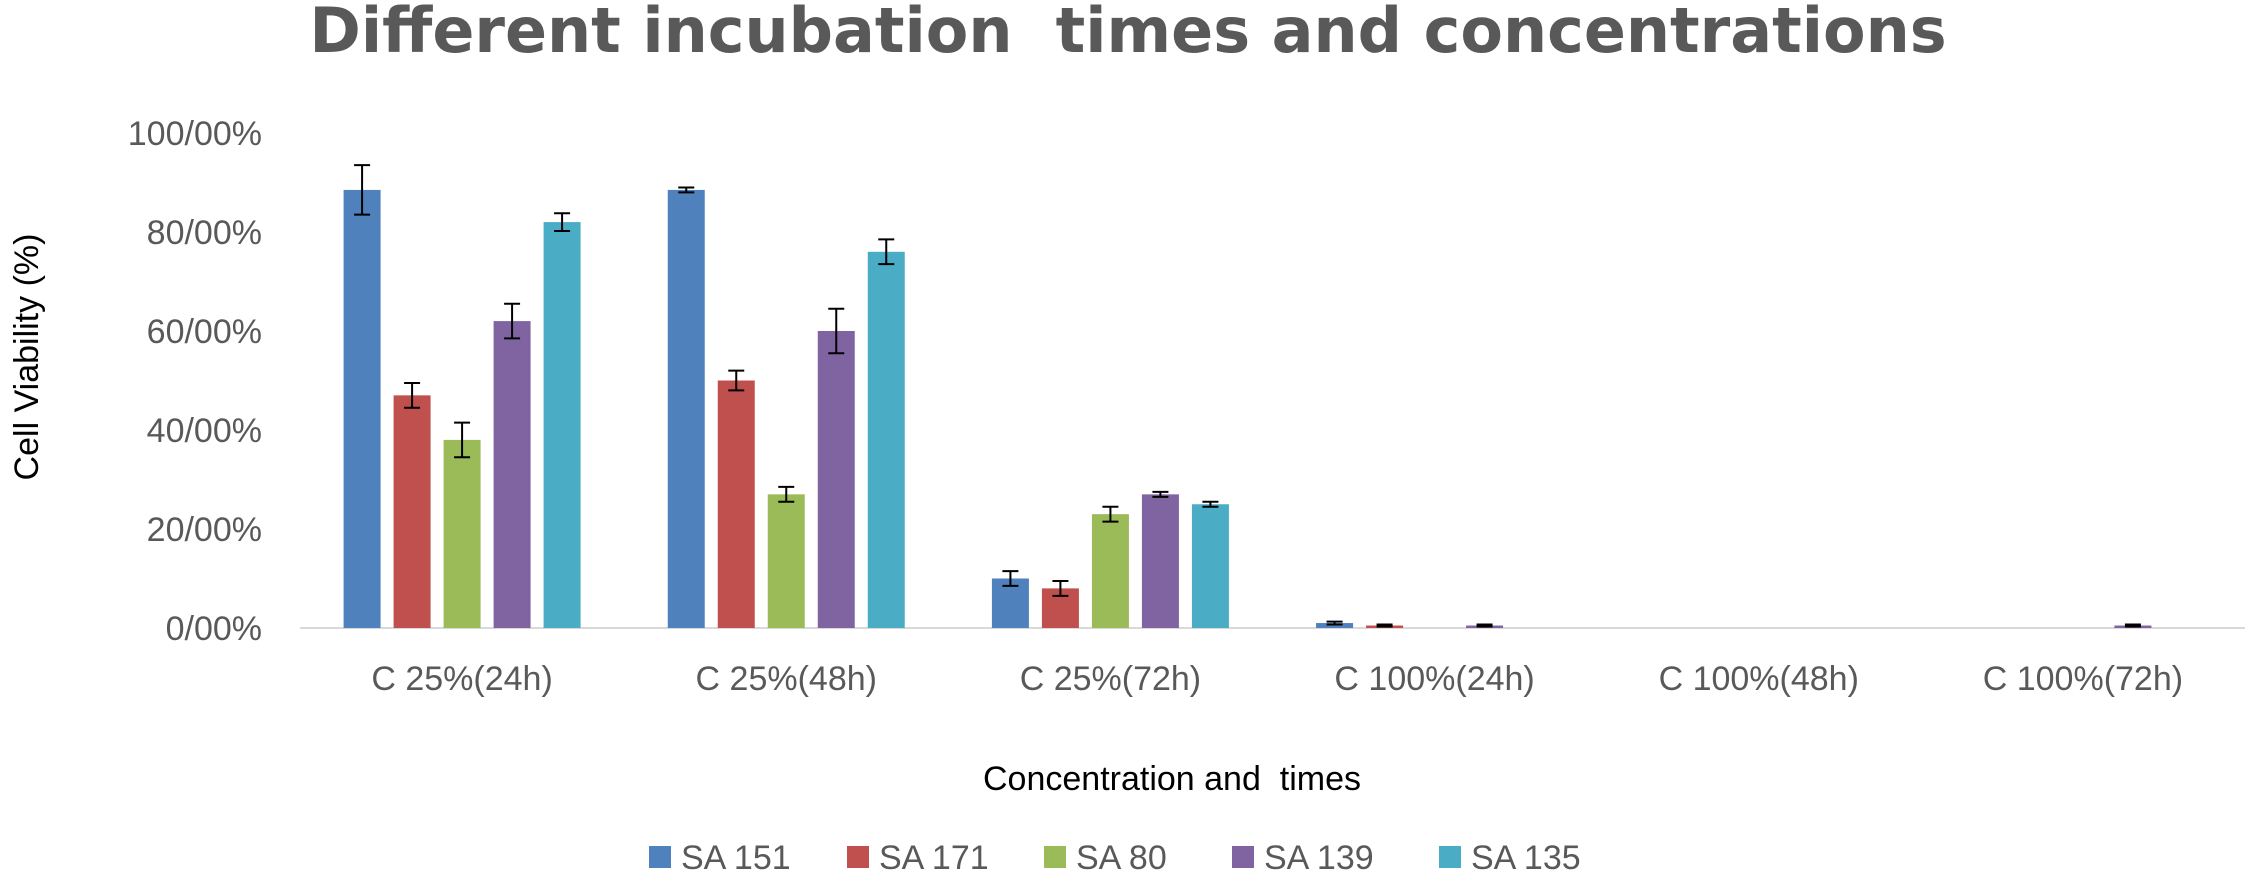 Image resolution: width=2256 pixels, height=889 pixels. What do you see at coordinates (934, 858) in the screenshot?
I see `legend-label: SA 171` at bounding box center [934, 858].